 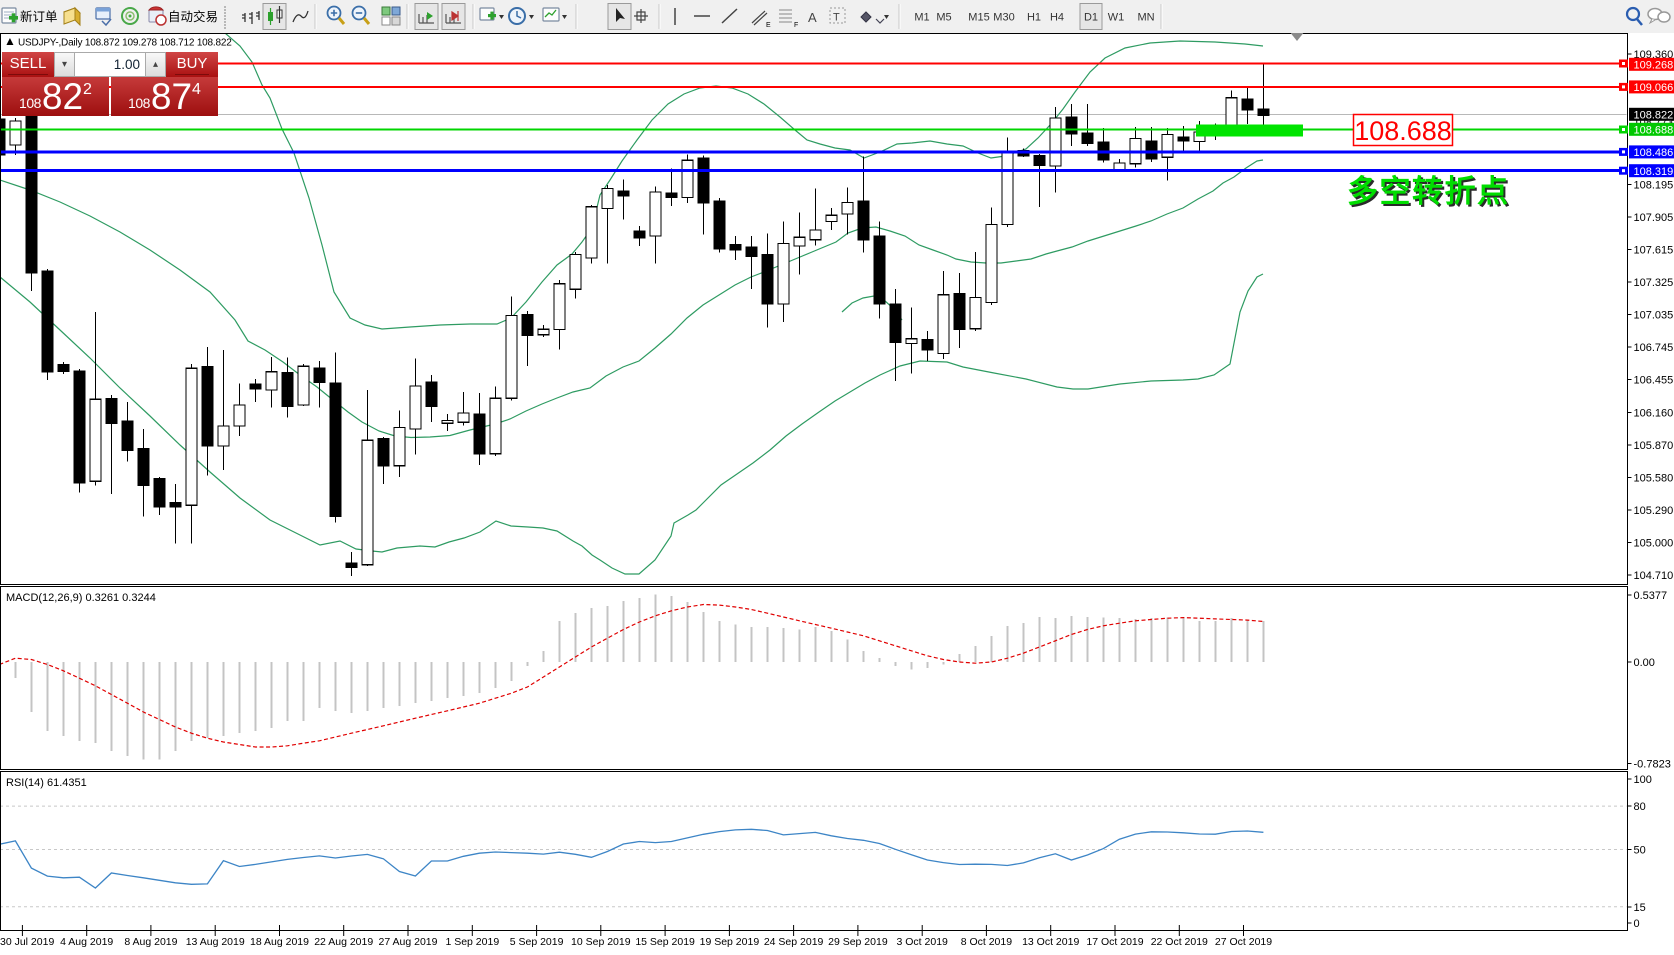 What do you see at coordinates (1654, 88) in the screenshot?
I see `svg-text: 109.066` at bounding box center [1654, 88].